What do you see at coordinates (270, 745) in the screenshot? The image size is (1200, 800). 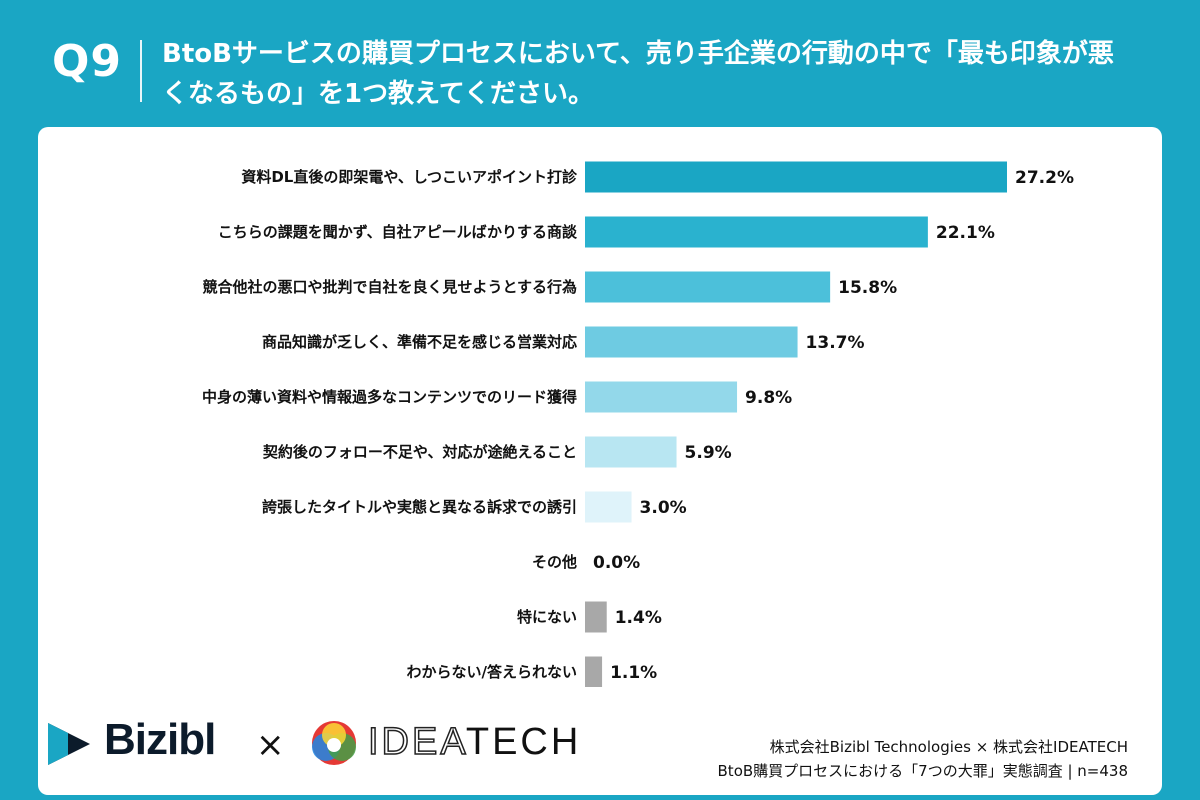 I see `times-symbol: ×` at bounding box center [270, 745].